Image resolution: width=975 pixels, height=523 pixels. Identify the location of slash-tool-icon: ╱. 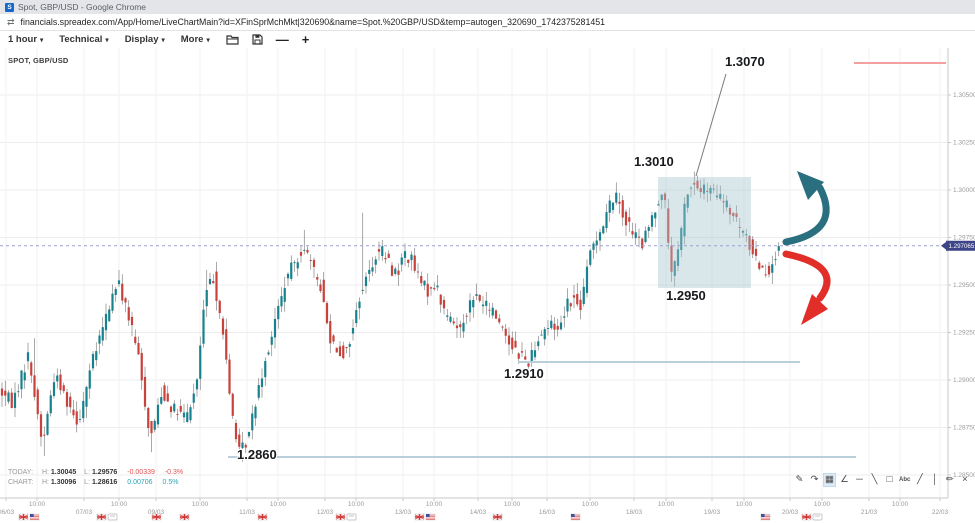
(919, 479).